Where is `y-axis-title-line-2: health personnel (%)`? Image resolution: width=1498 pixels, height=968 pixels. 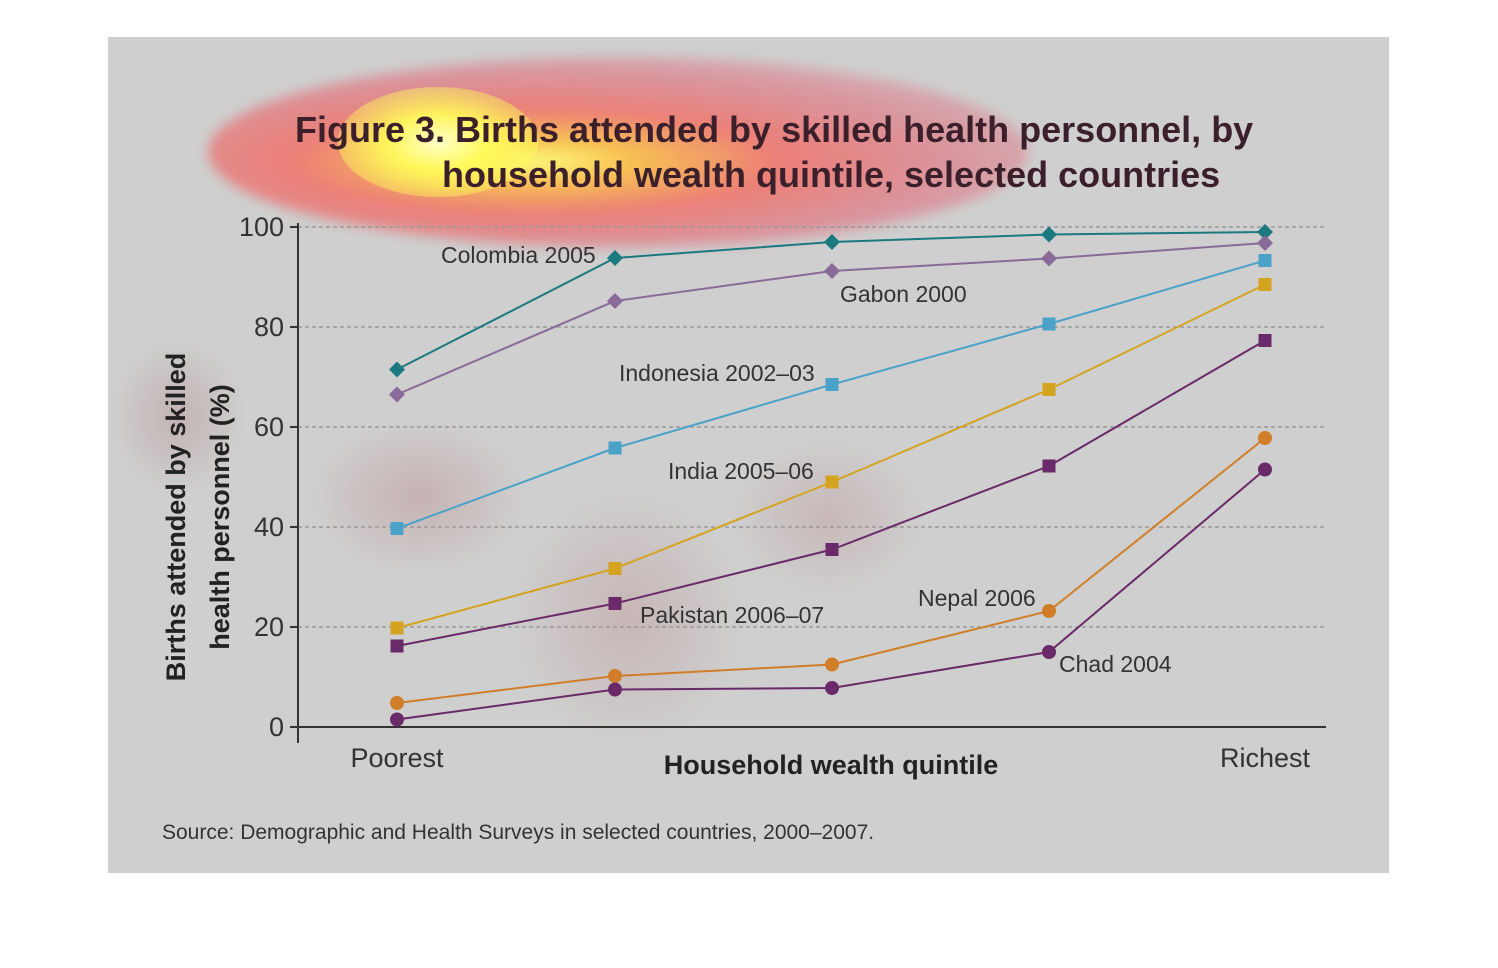
y-axis-title-line-2: health personnel (%) is located at coordinates (220, 517).